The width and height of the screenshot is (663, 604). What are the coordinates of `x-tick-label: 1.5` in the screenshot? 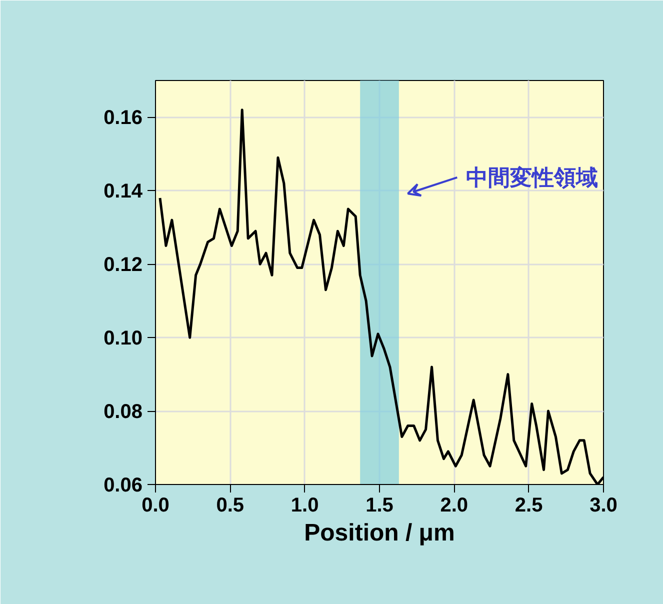 It's located at (380, 505).